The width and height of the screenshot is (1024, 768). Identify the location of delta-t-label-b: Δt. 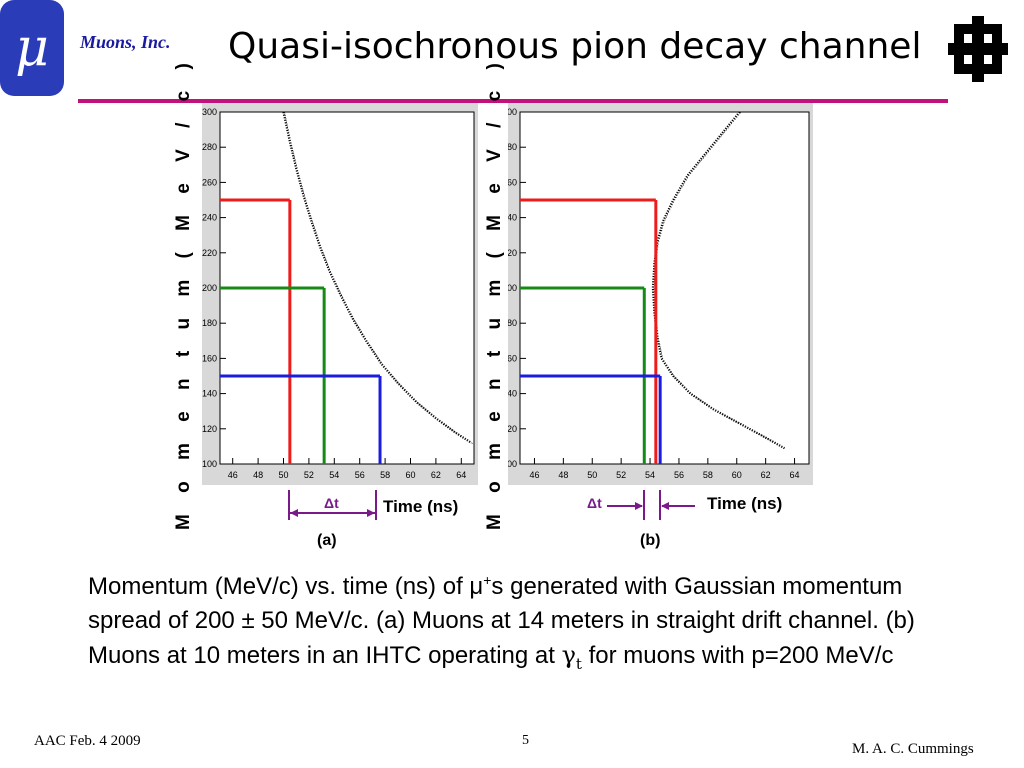
(594, 503).